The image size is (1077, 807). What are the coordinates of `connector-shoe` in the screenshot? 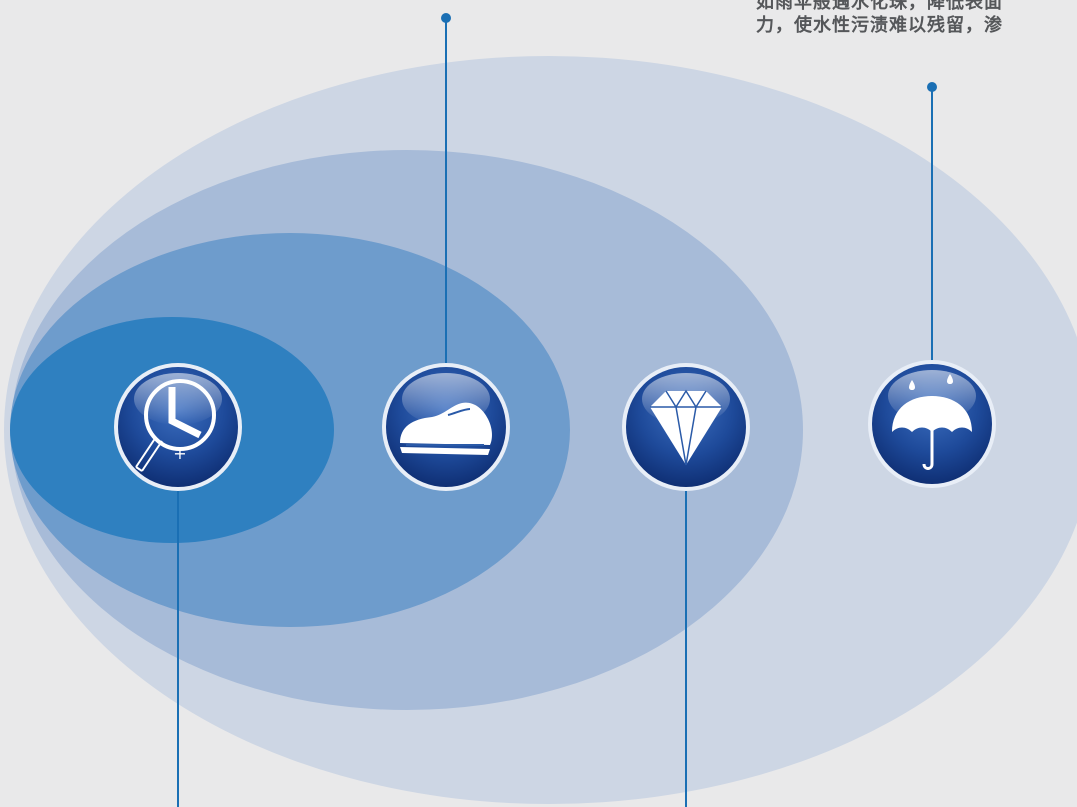 It's located at (446, 188).